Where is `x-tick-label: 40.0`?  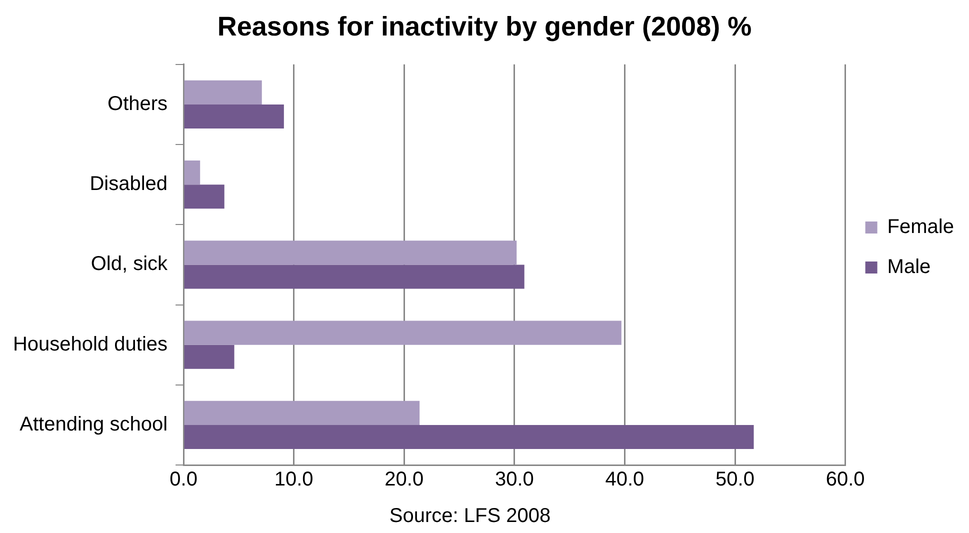 x-tick-label: 40.0 is located at coordinates (624, 479).